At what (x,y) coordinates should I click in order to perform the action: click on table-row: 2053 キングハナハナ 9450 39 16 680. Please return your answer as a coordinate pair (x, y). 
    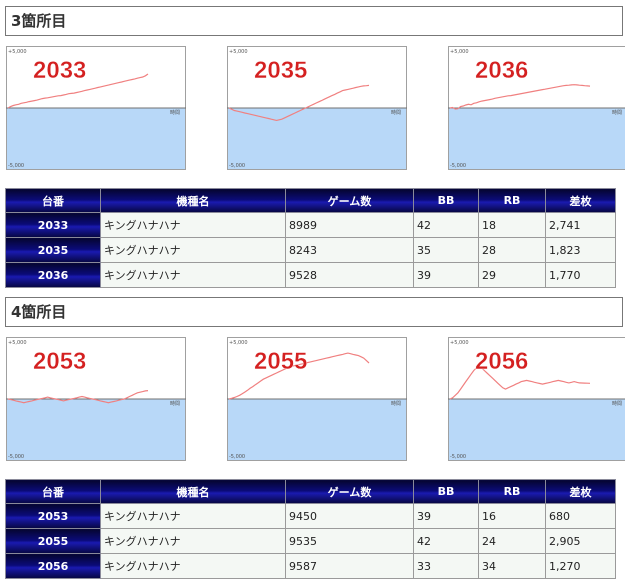
    Looking at the image, I should click on (310, 516).